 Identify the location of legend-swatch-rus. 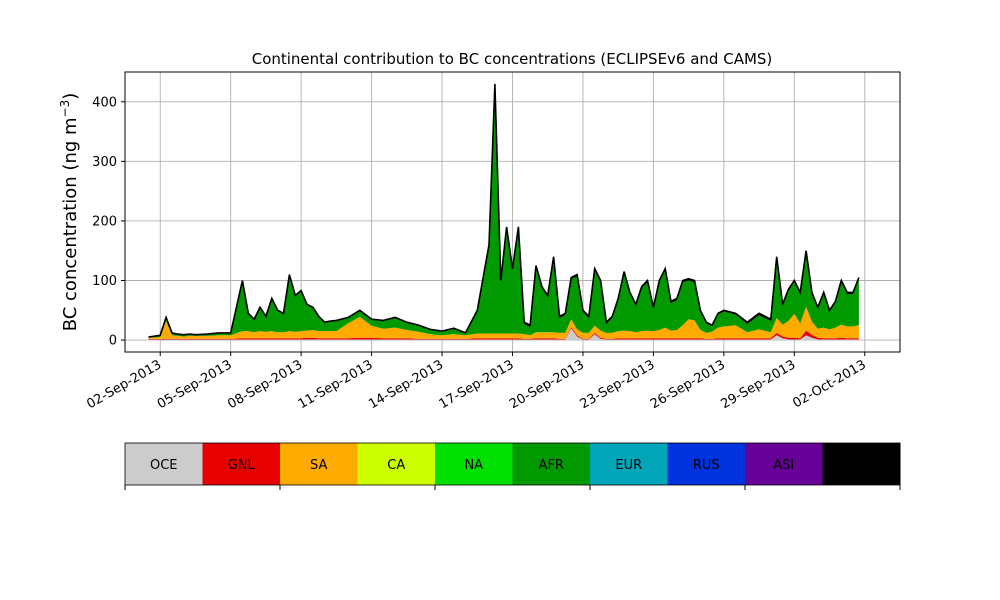
(706, 464).